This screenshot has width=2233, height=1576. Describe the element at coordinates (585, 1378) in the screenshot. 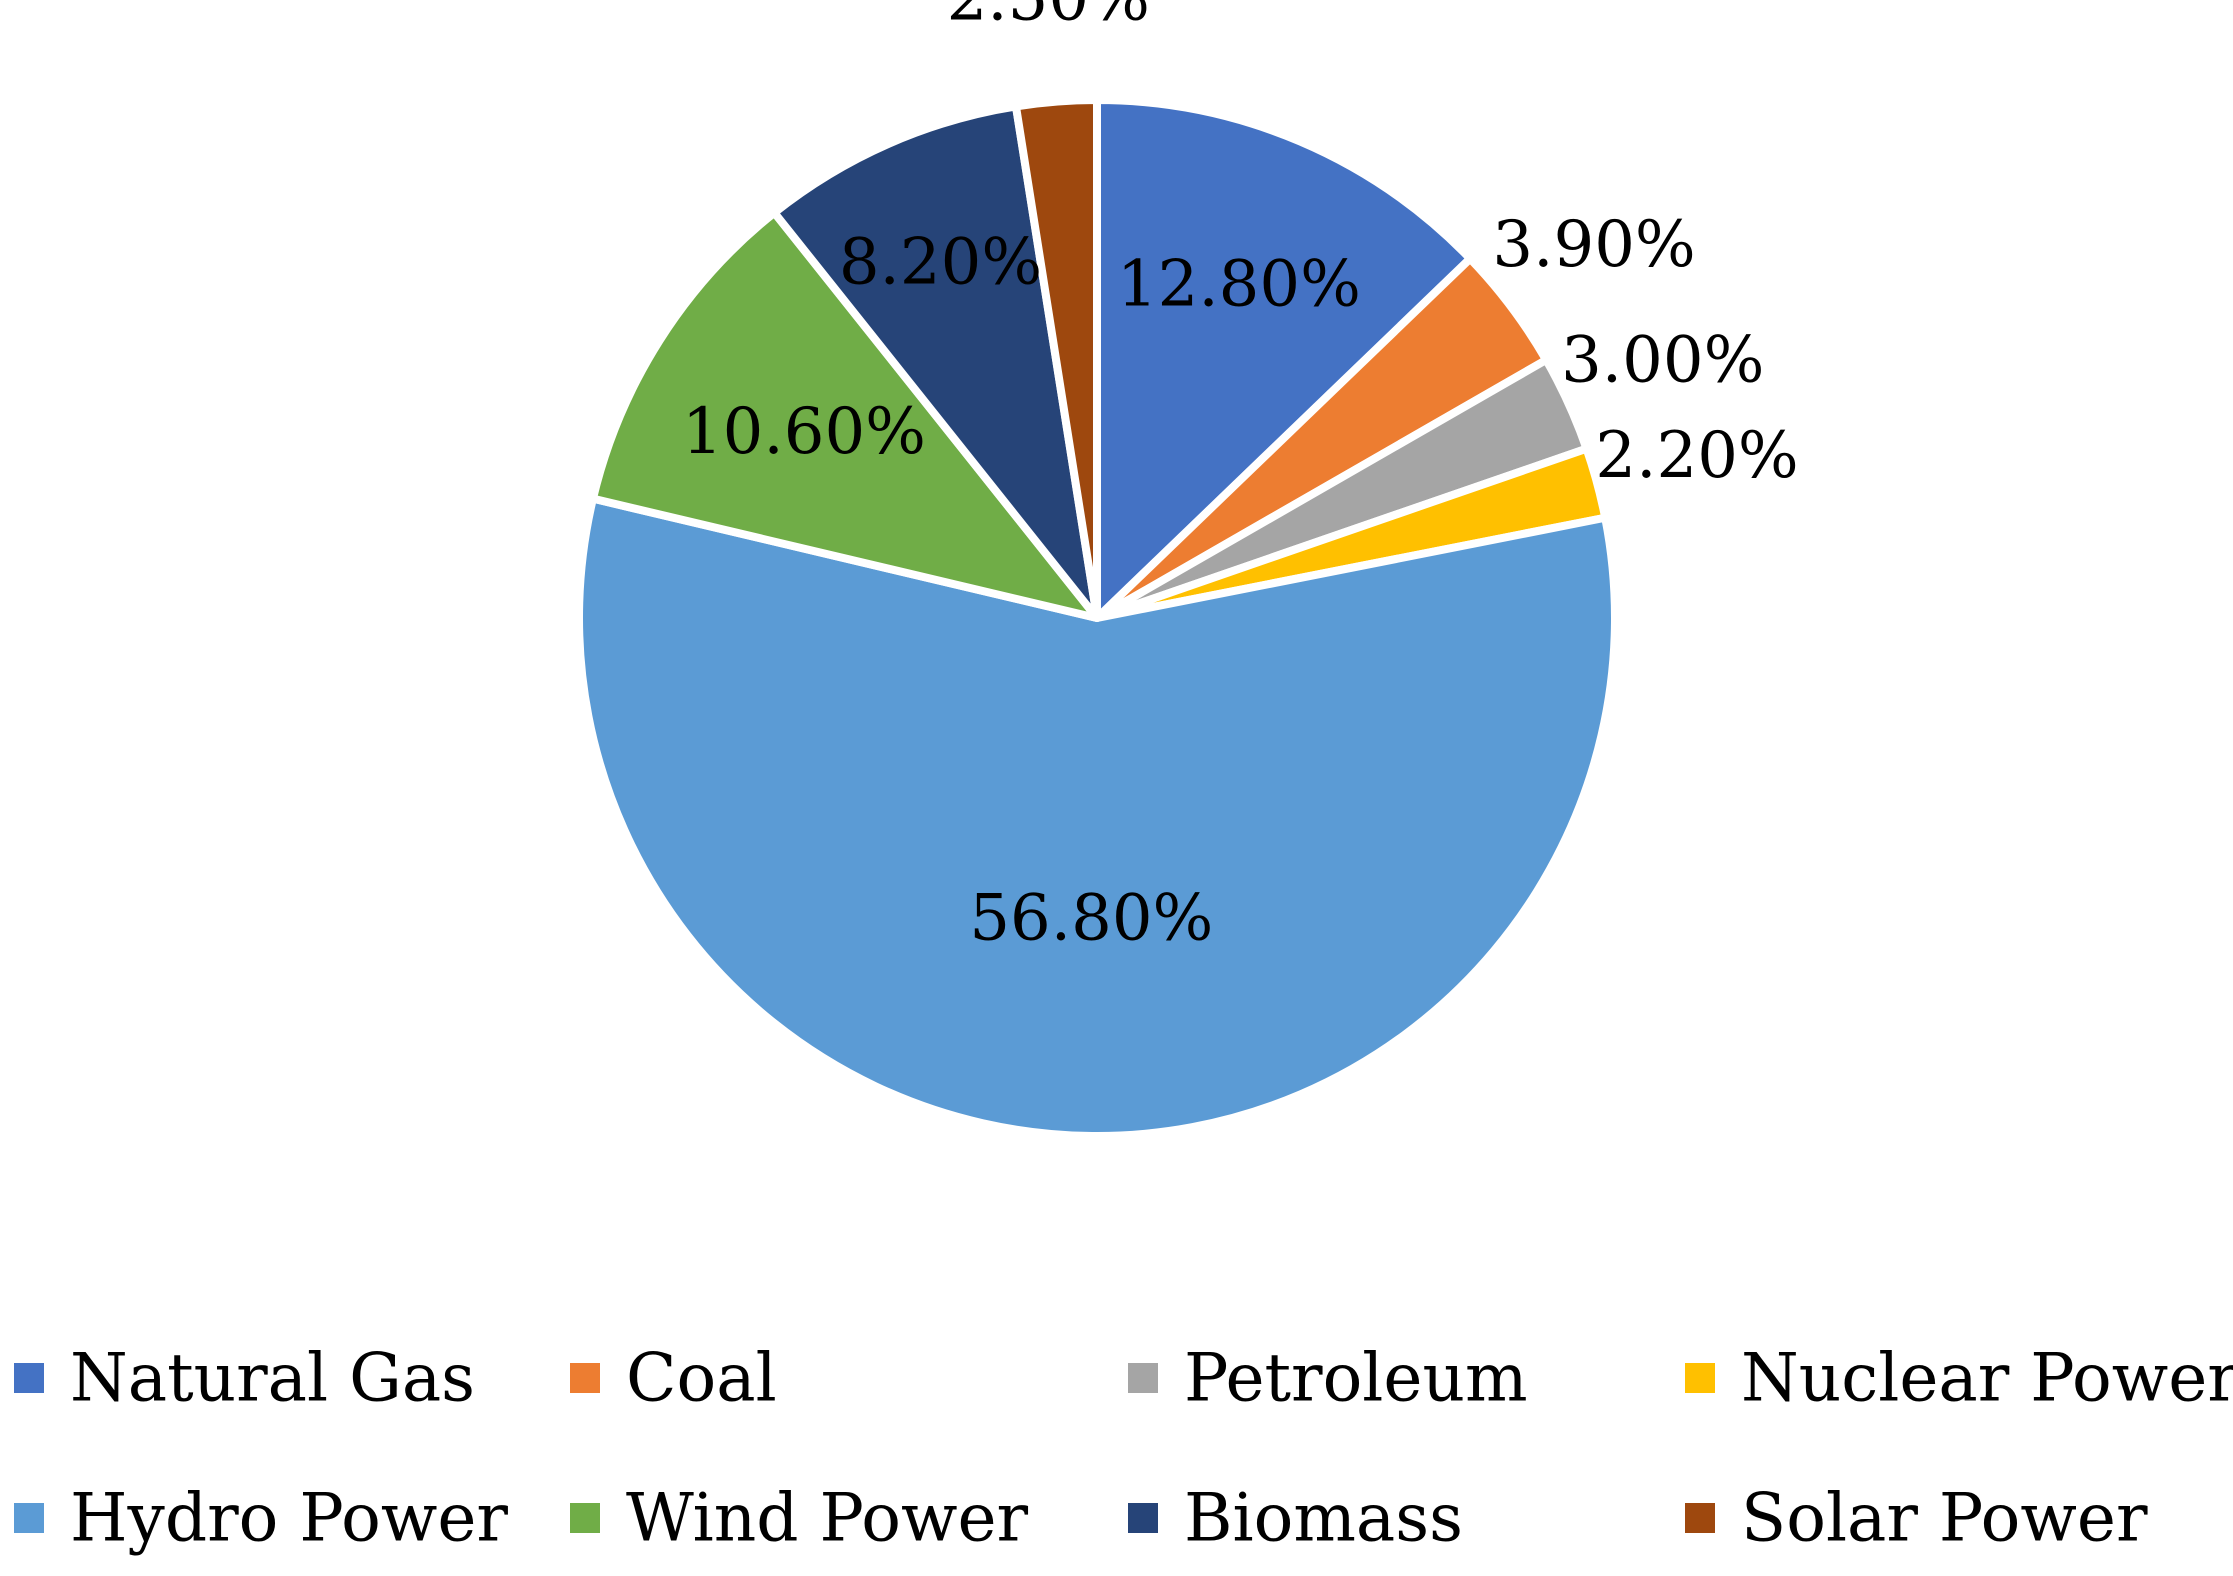

I see `legend-swatch-coal` at that location.